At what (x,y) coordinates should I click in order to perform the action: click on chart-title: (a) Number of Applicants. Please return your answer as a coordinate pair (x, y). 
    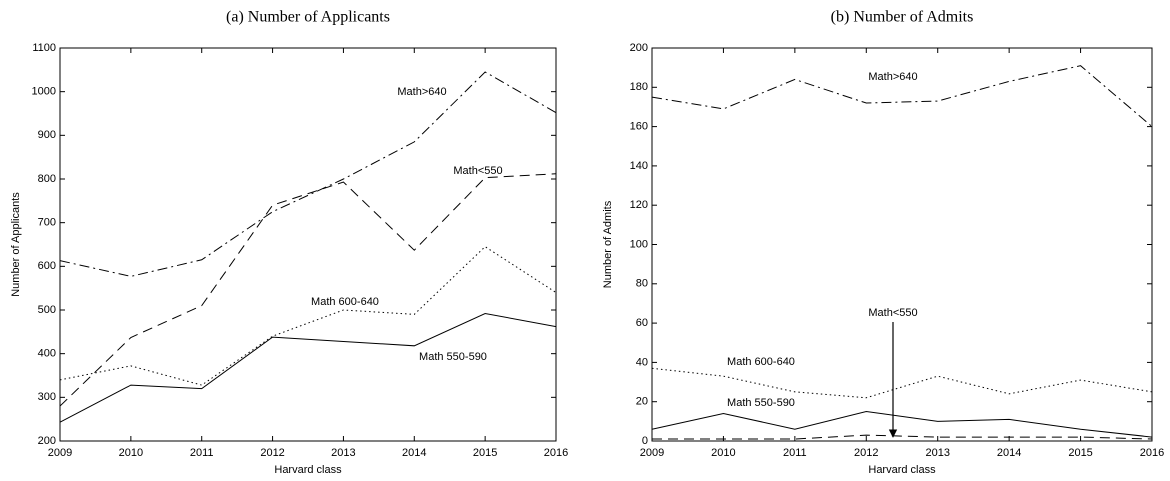
    Looking at the image, I should click on (308, 17).